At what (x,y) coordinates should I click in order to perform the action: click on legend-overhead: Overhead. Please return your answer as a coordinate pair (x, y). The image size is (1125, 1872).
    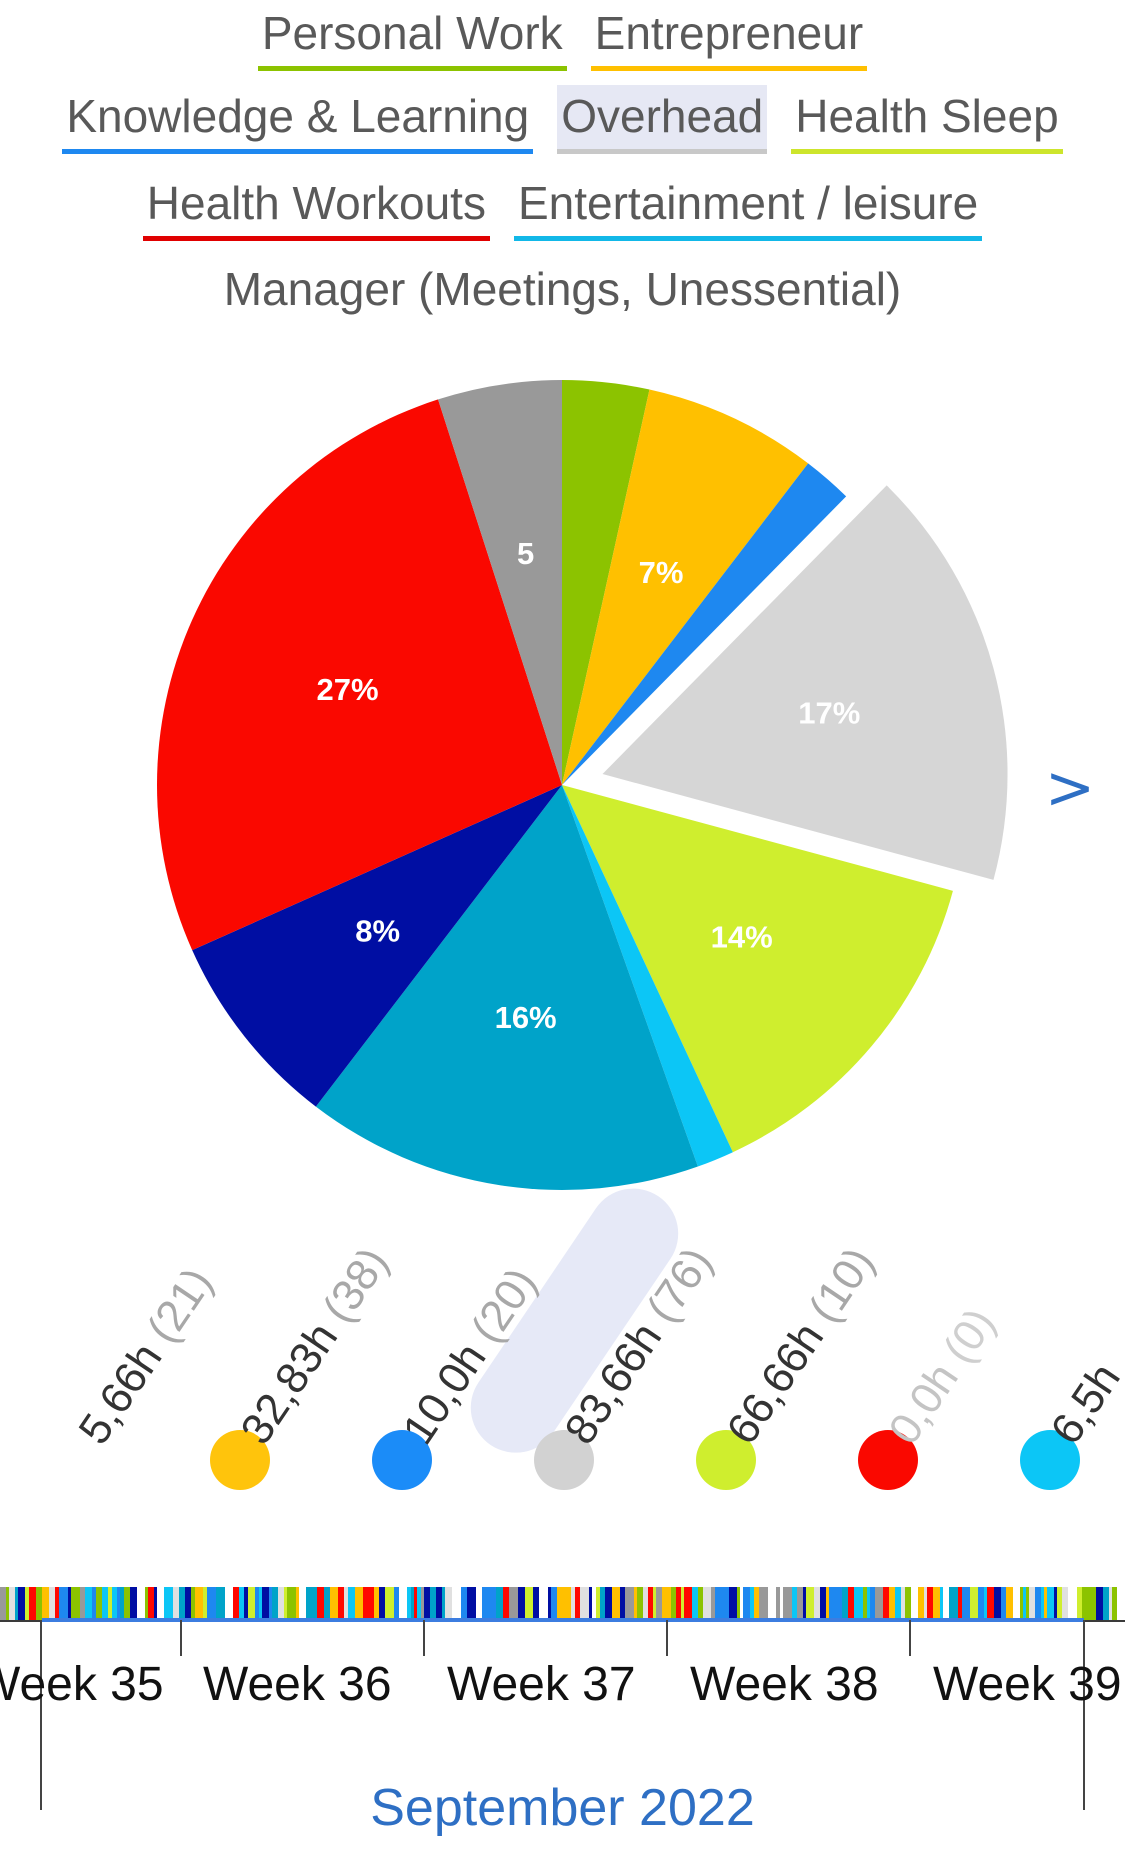
    Looking at the image, I should click on (662, 119).